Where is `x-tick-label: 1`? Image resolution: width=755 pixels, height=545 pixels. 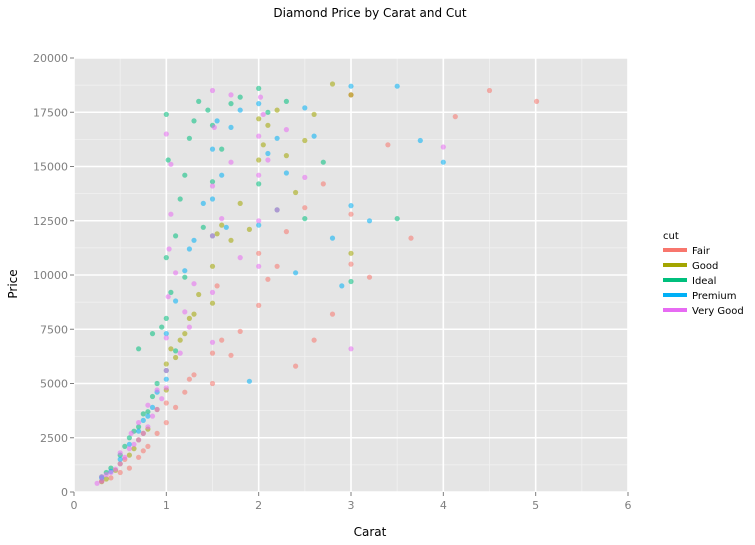
x-tick-label: 1 is located at coordinates (166, 505).